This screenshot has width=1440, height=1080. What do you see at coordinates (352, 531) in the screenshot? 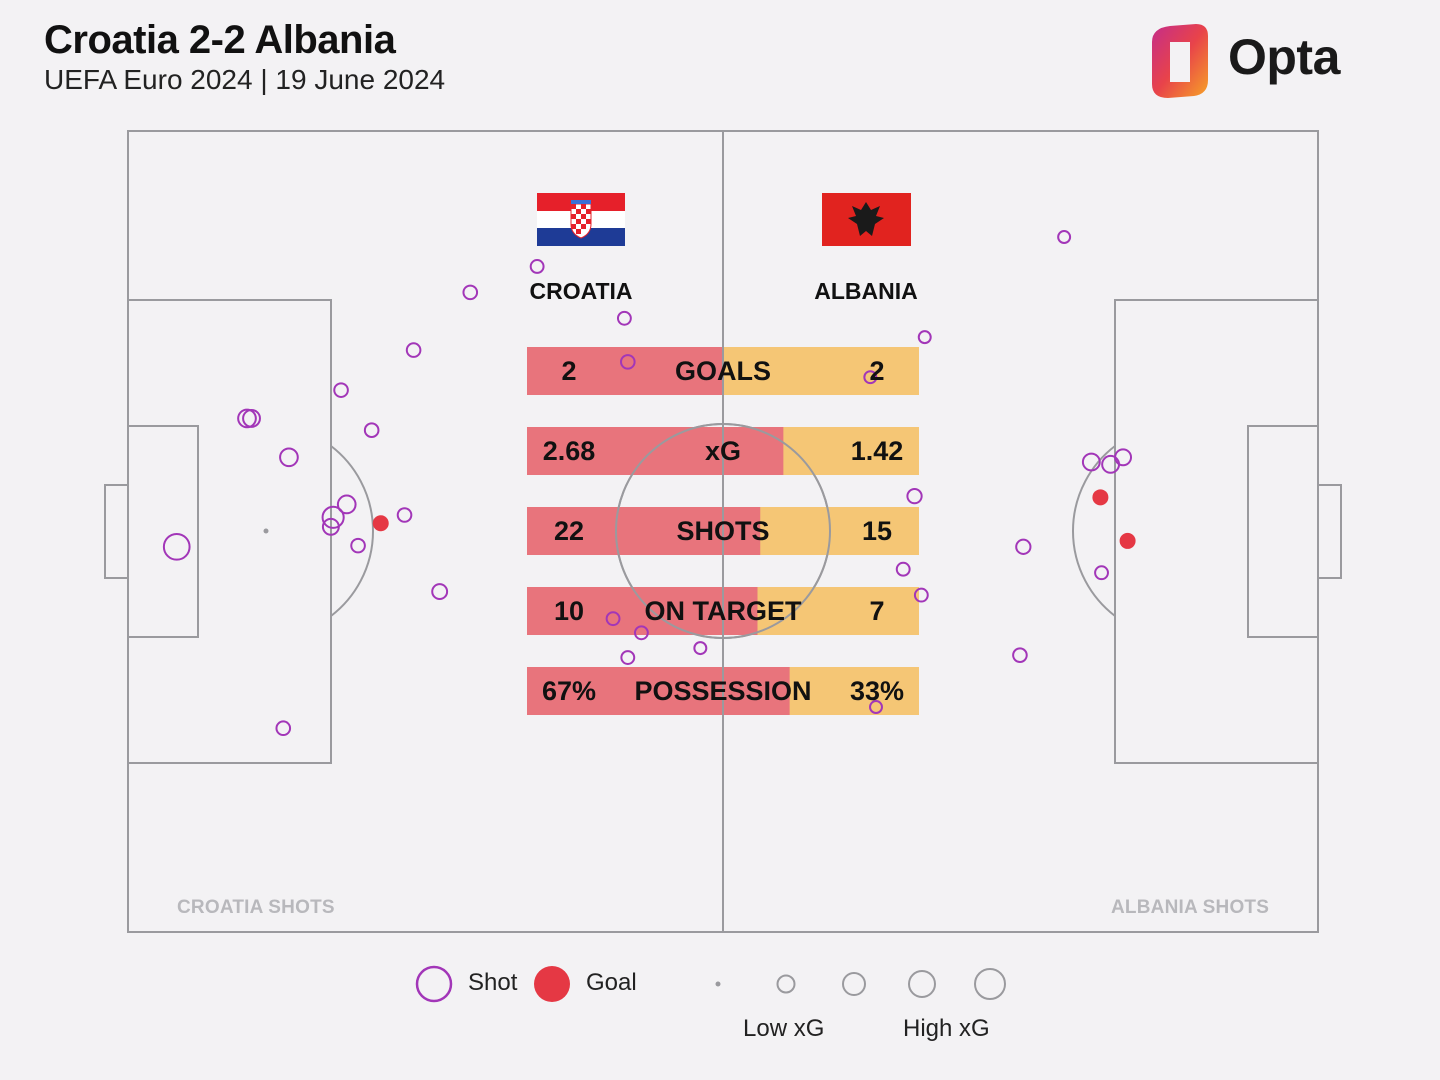
I see `left-penalty-arc` at bounding box center [352, 531].